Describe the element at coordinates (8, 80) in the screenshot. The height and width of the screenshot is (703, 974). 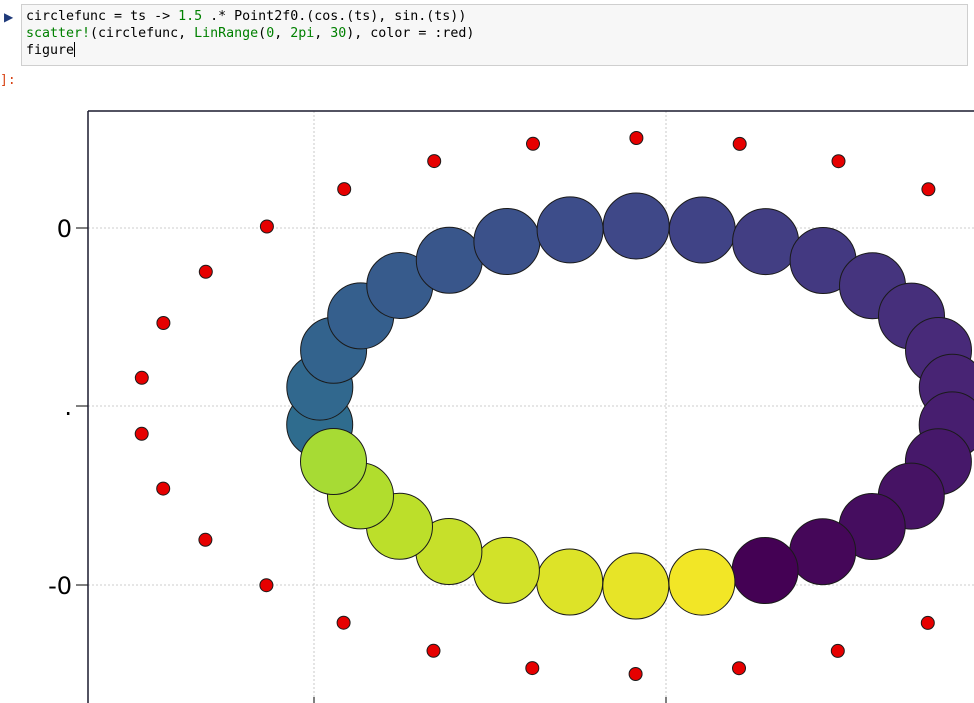
I see `output-prompt: ]:` at that location.